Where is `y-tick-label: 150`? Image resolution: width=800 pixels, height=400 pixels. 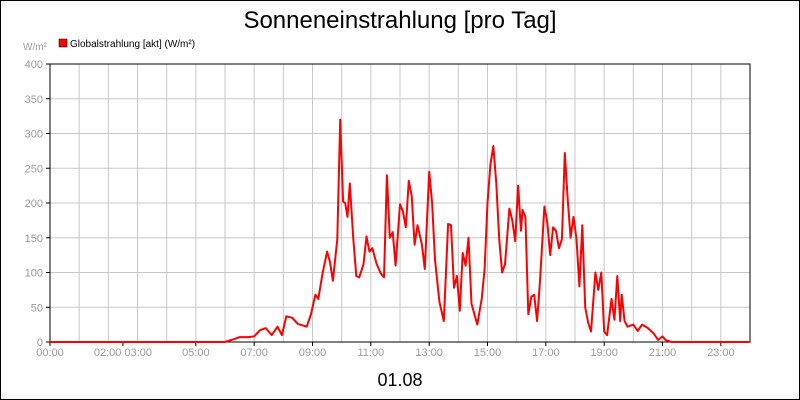
y-tick-label: 150 is located at coordinates (34, 239).